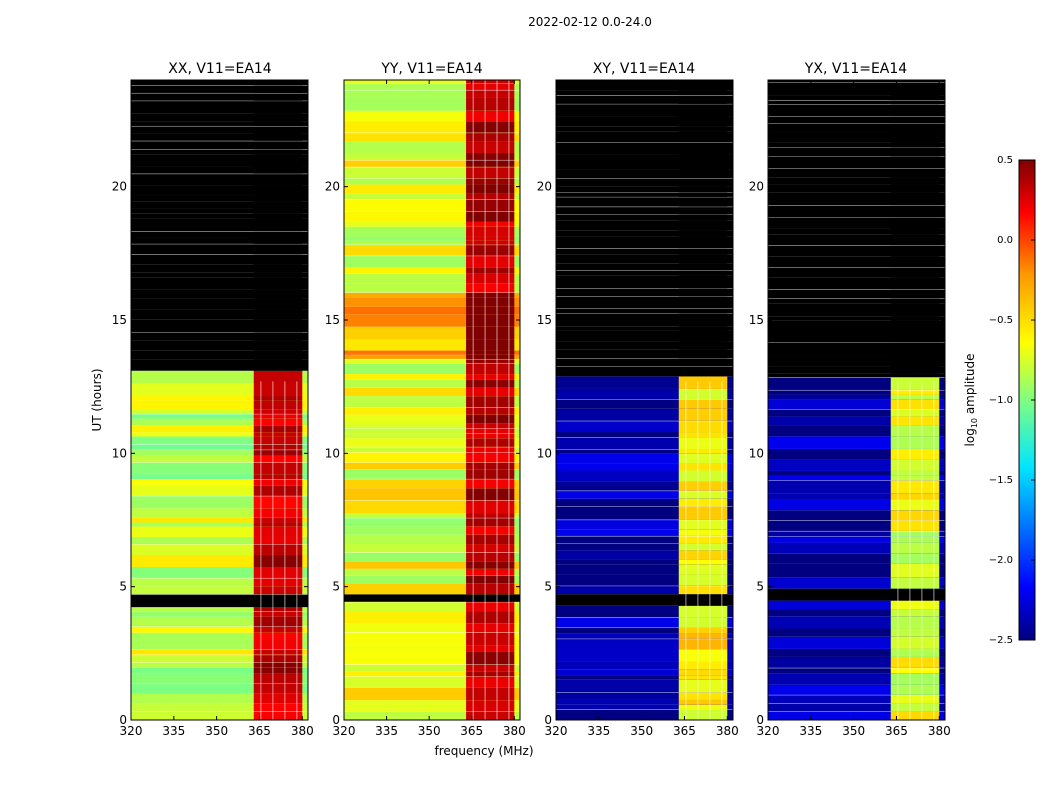 The image size is (1050, 800). I want to click on y-tick-label: 15, so click(332, 320).